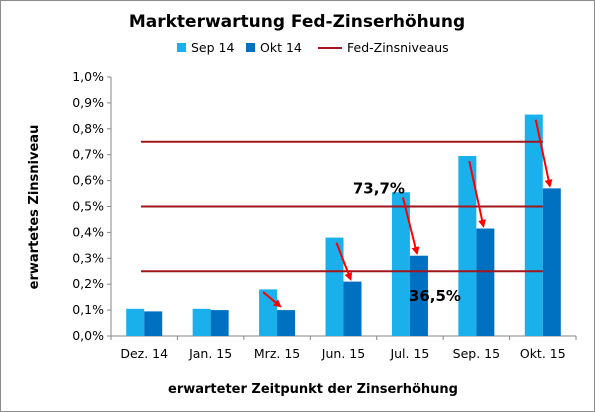  I want to click on y-tick-label: 0,0%, so click(88, 335).